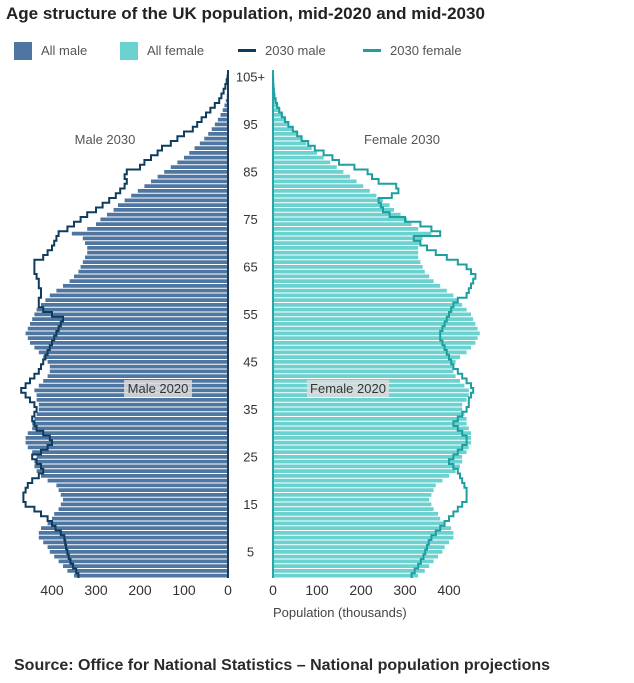 The width and height of the screenshot is (634, 683). Describe the element at coordinates (317, 590) in the screenshot. I see `x-tick-female-100: 100` at that location.